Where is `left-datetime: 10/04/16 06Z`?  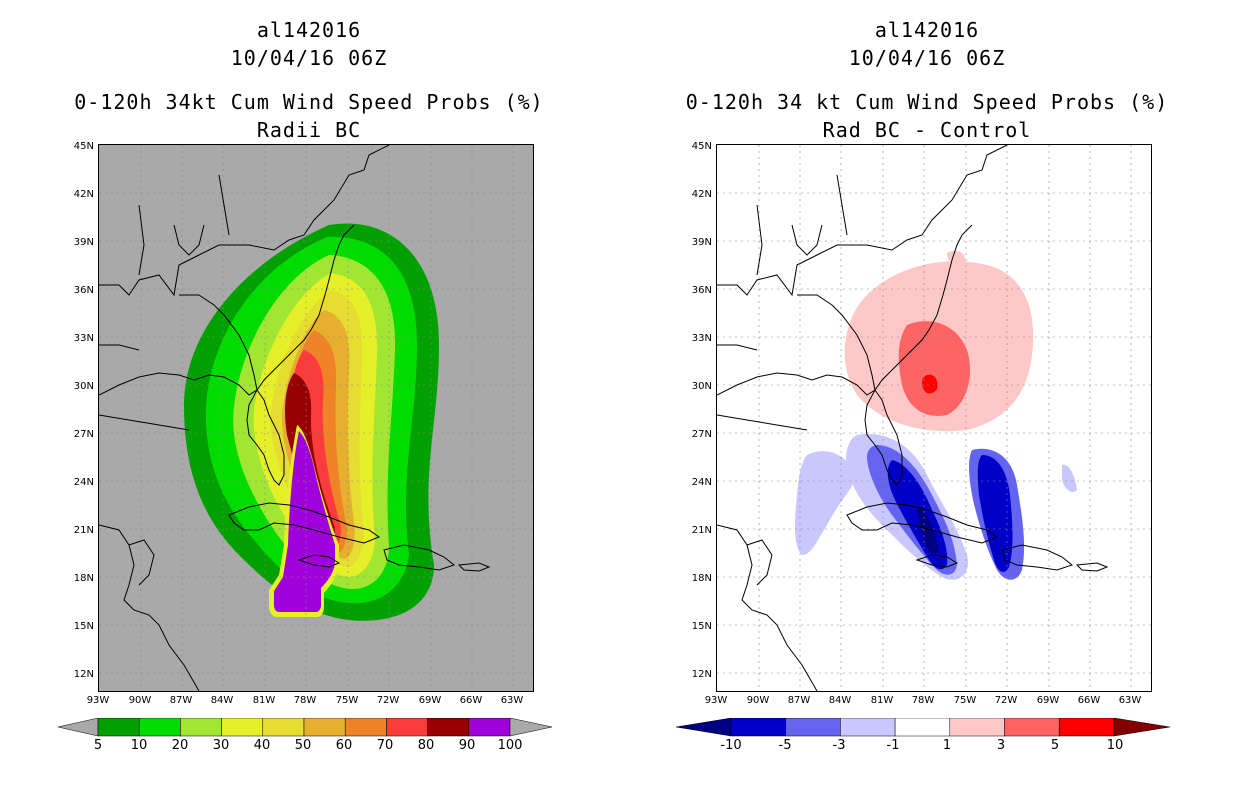
left-datetime: 10/04/16 06Z is located at coordinates (309, 58).